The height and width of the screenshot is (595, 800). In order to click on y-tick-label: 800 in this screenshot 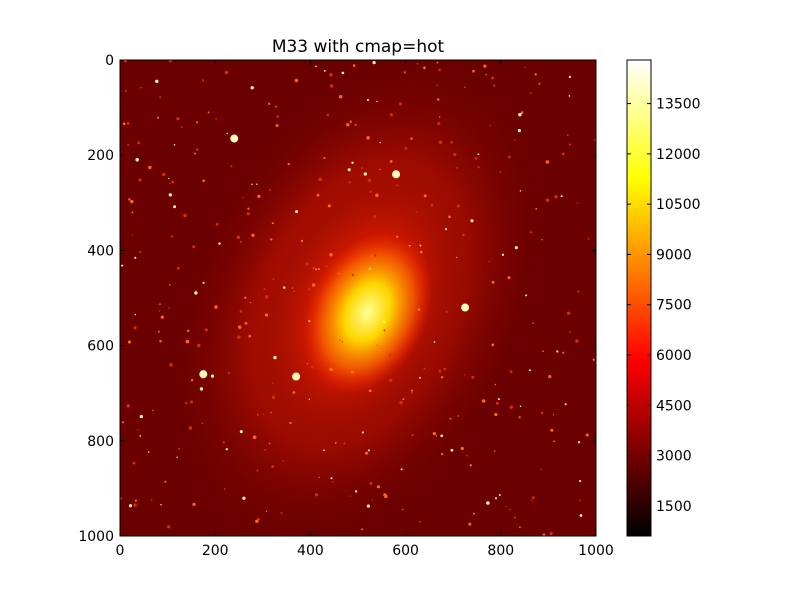, I will do `click(100, 442)`.